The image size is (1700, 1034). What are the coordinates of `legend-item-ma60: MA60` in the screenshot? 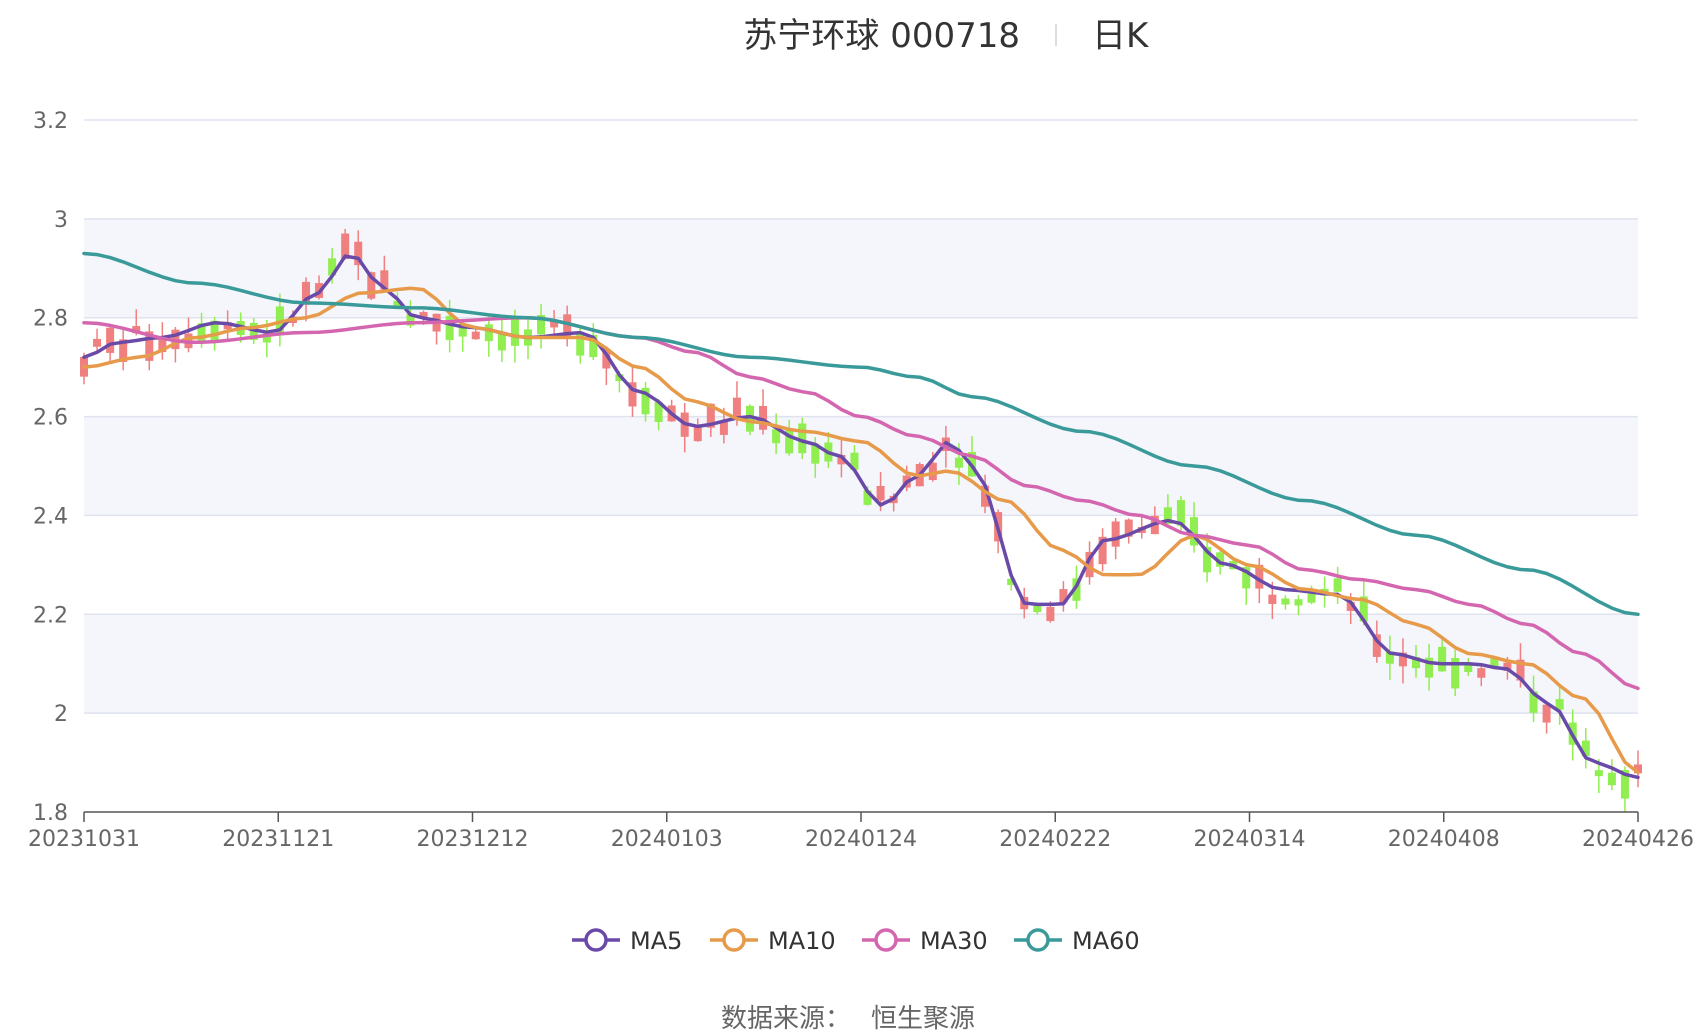 It's located at (1077, 941).